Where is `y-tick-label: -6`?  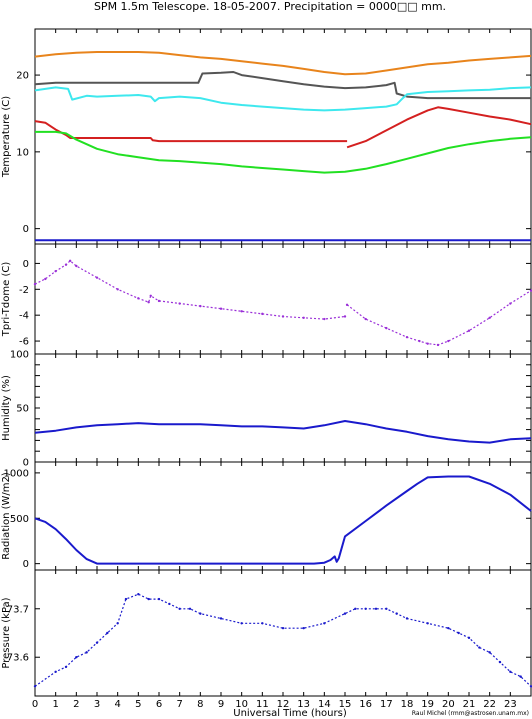 y-tick-label: -6 is located at coordinates (24, 342).